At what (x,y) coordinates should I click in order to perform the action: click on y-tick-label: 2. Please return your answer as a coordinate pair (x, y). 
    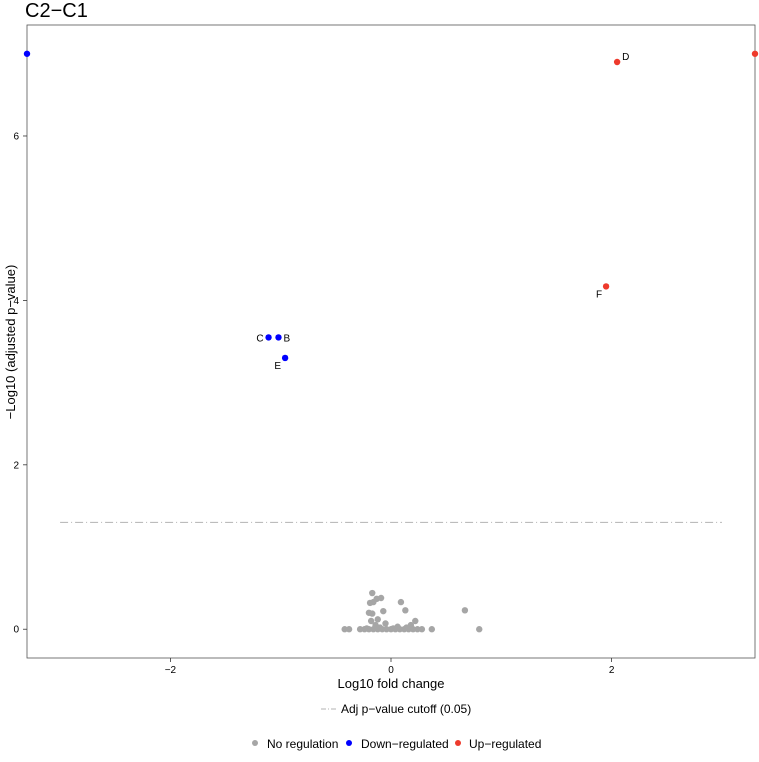
    Looking at the image, I should click on (16, 465).